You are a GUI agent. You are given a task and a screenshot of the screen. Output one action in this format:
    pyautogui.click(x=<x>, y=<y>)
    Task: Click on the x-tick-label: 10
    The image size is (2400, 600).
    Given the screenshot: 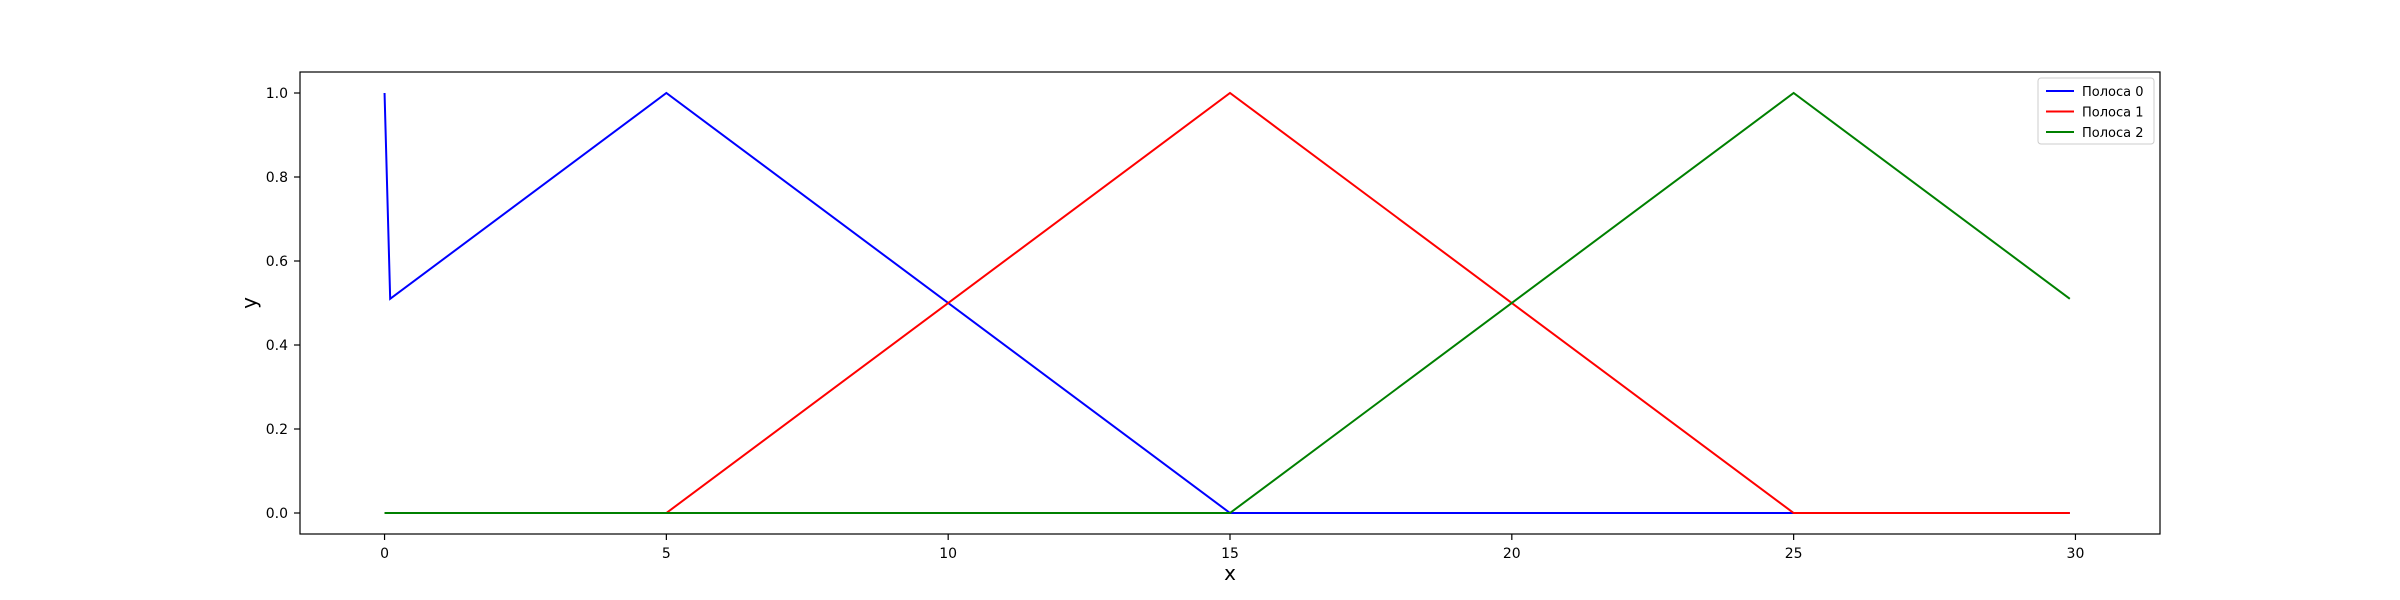 What is the action you would take?
    pyautogui.click(x=948, y=554)
    